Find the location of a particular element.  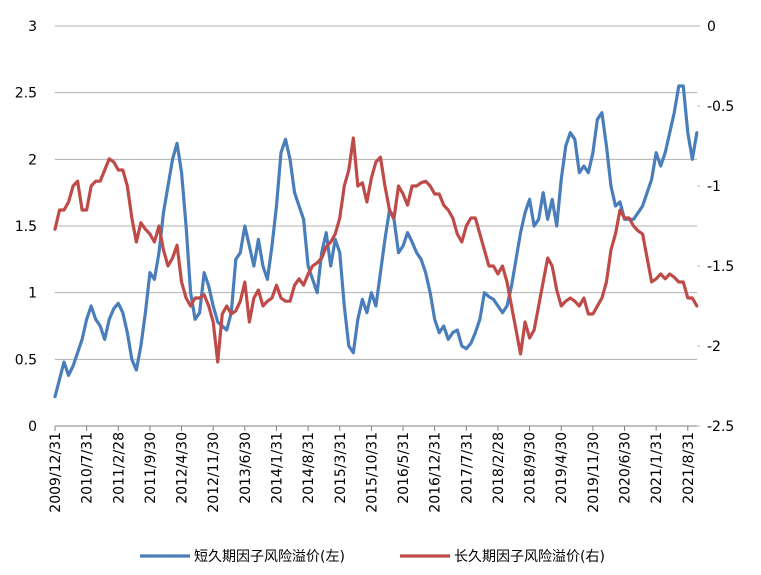

x-tick-label: 2013/6/30 is located at coordinates (246, 468).